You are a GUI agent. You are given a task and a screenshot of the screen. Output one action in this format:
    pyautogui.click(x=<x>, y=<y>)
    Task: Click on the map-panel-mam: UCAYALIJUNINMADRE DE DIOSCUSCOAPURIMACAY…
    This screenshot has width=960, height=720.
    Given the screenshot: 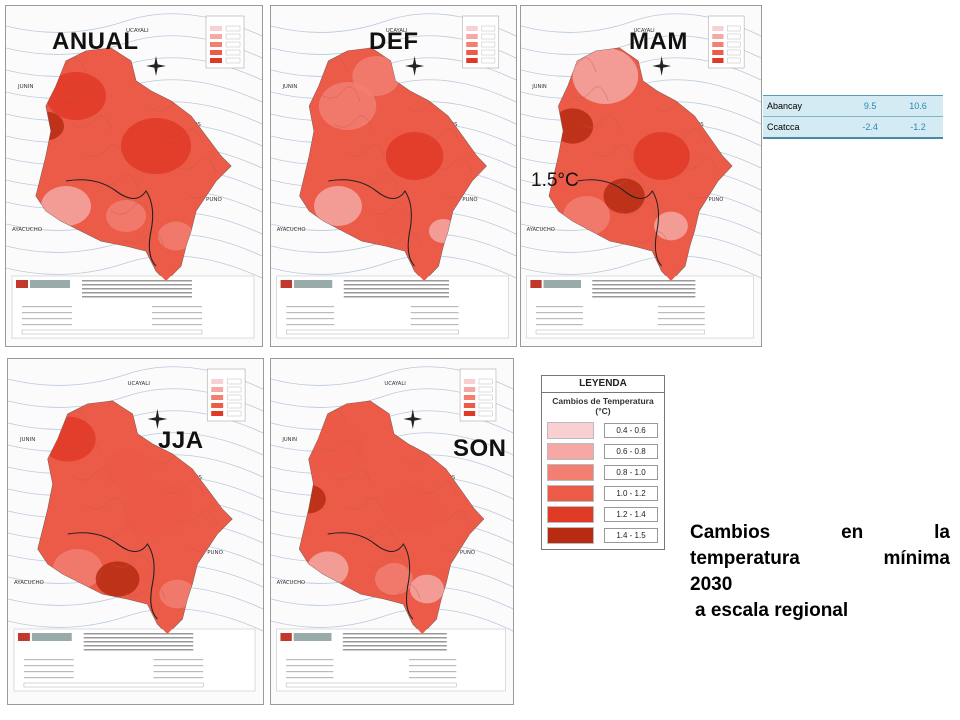 What is the action you would take?
    pyautogui.click(x=641, y=176)
    